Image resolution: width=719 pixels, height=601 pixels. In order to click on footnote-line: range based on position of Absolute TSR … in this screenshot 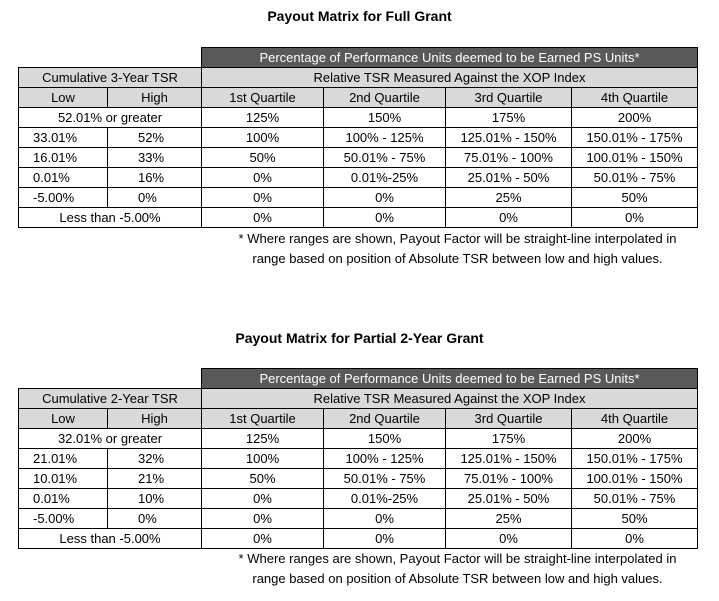, I will do `click(457, 258)`.